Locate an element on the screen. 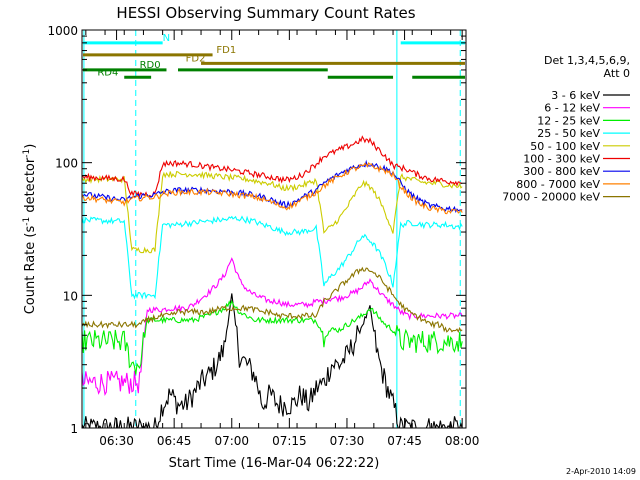 This screenshot has height=480, width=640. annotation-label: FD2 is located at coordinates (196, 58).